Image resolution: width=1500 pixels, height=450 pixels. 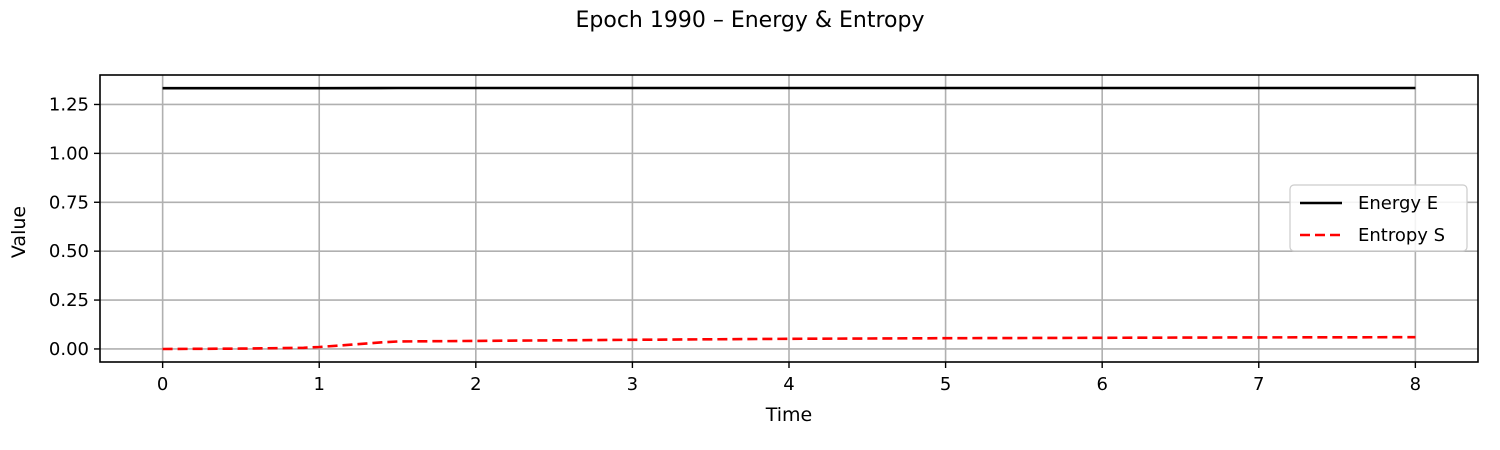 What do you see at coordinates (69, 202) in the screenshot?
I see `y-tick-label: 0.75` at bounding box center [69, 202].